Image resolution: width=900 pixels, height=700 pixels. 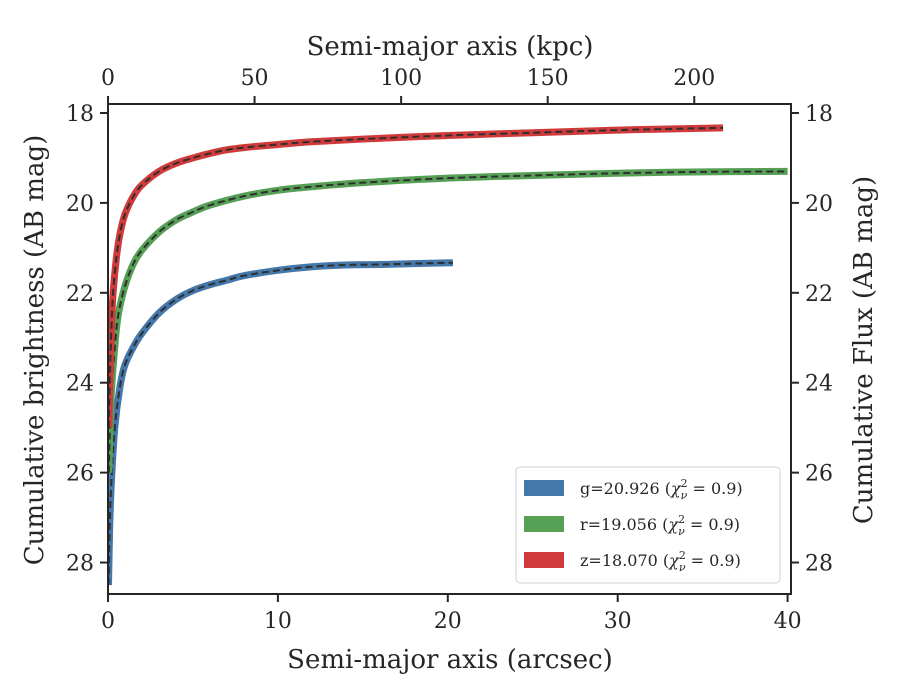 What do you see at coordinates (819, 474) in the screenshot?
I see `right-y-tick-label: 26` at bounding box center [819, 474].